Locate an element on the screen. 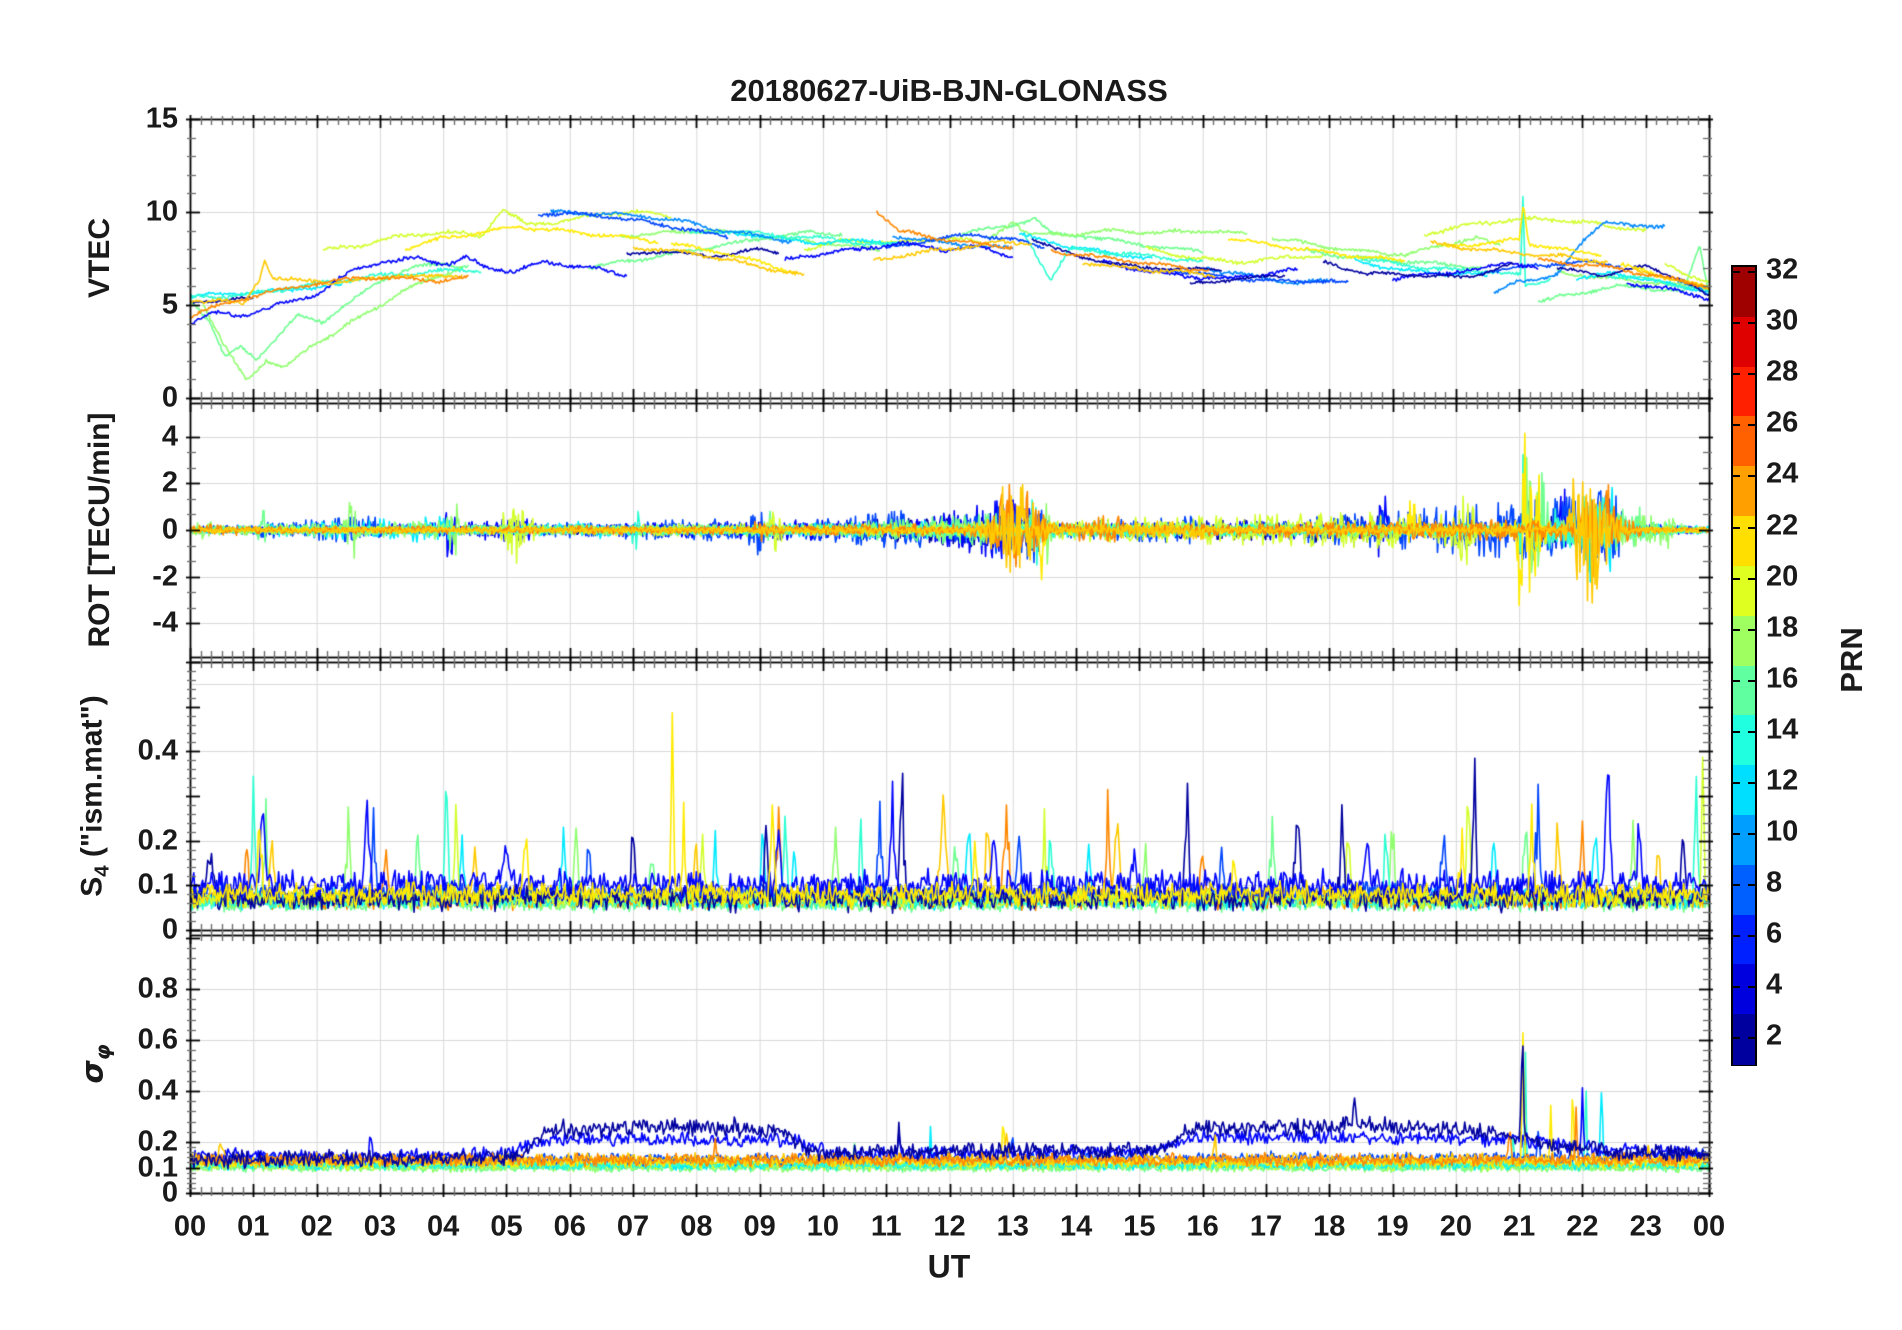 Image resolution: width=1902 pixels, height=1330 pixels. colorbar-tick-label: 2 is located at coordinates (1774, 1035).